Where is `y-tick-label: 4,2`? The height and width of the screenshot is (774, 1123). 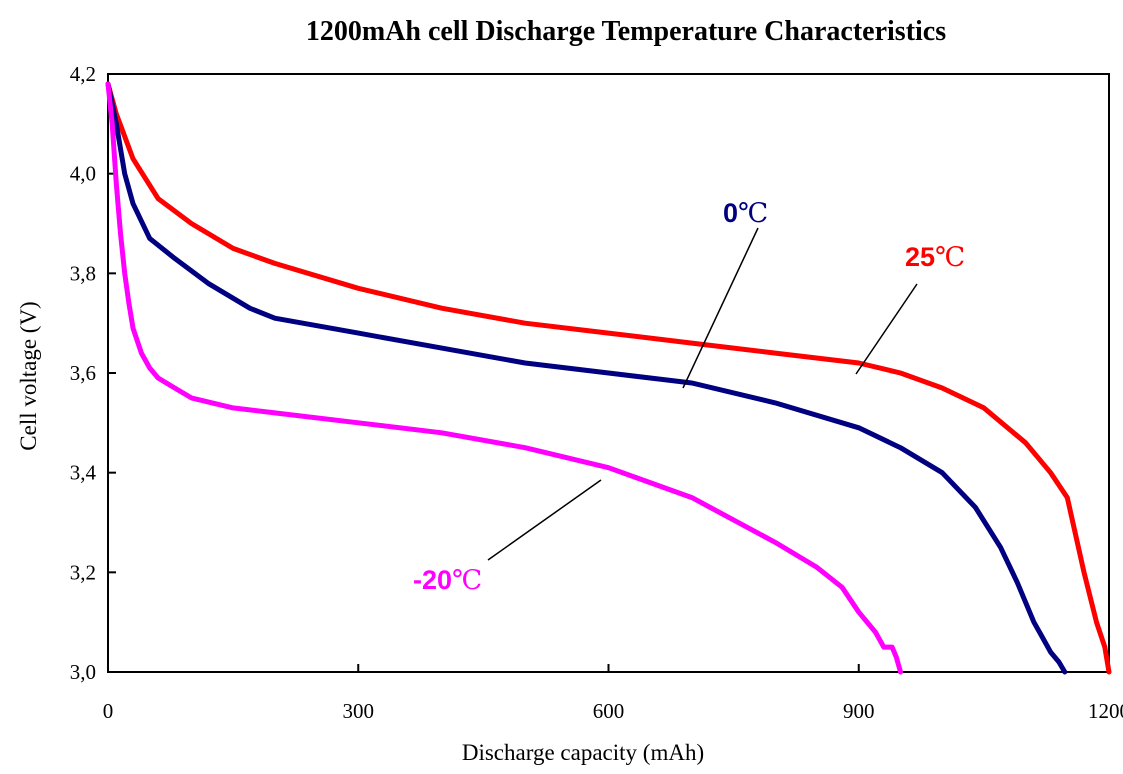
y-tick-label: 4,2 is located at coordinates (83, 74).